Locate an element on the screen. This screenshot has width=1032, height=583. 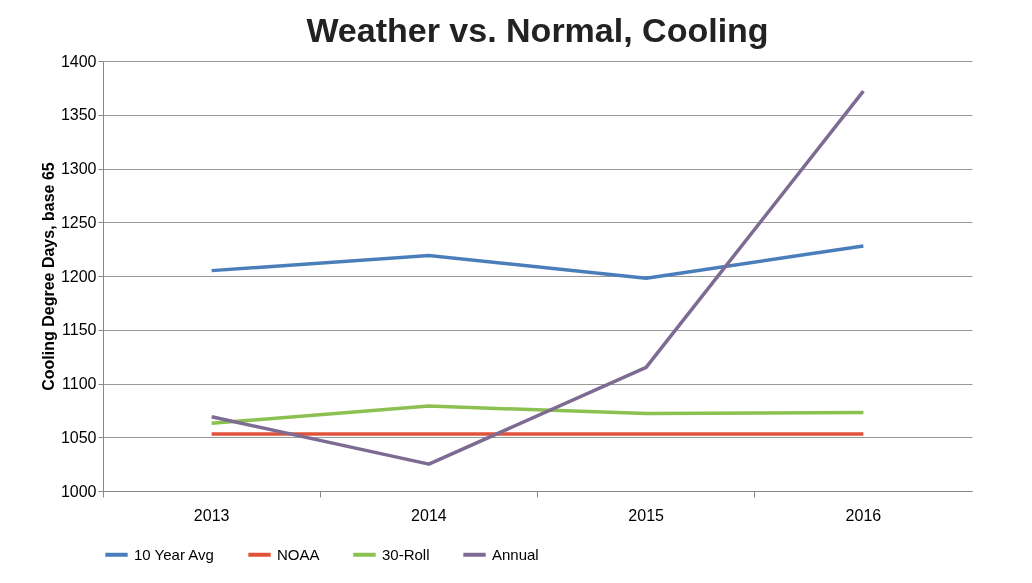
y-tick-label: 1250 is located at coordinates (78, 222).